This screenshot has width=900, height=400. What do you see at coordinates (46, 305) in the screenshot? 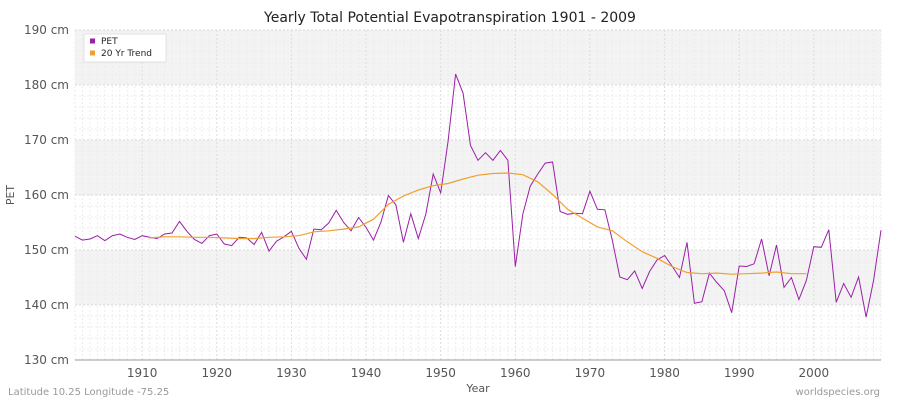
I see `y-tick-label: 140 cm` at bounding box center [46, 305].